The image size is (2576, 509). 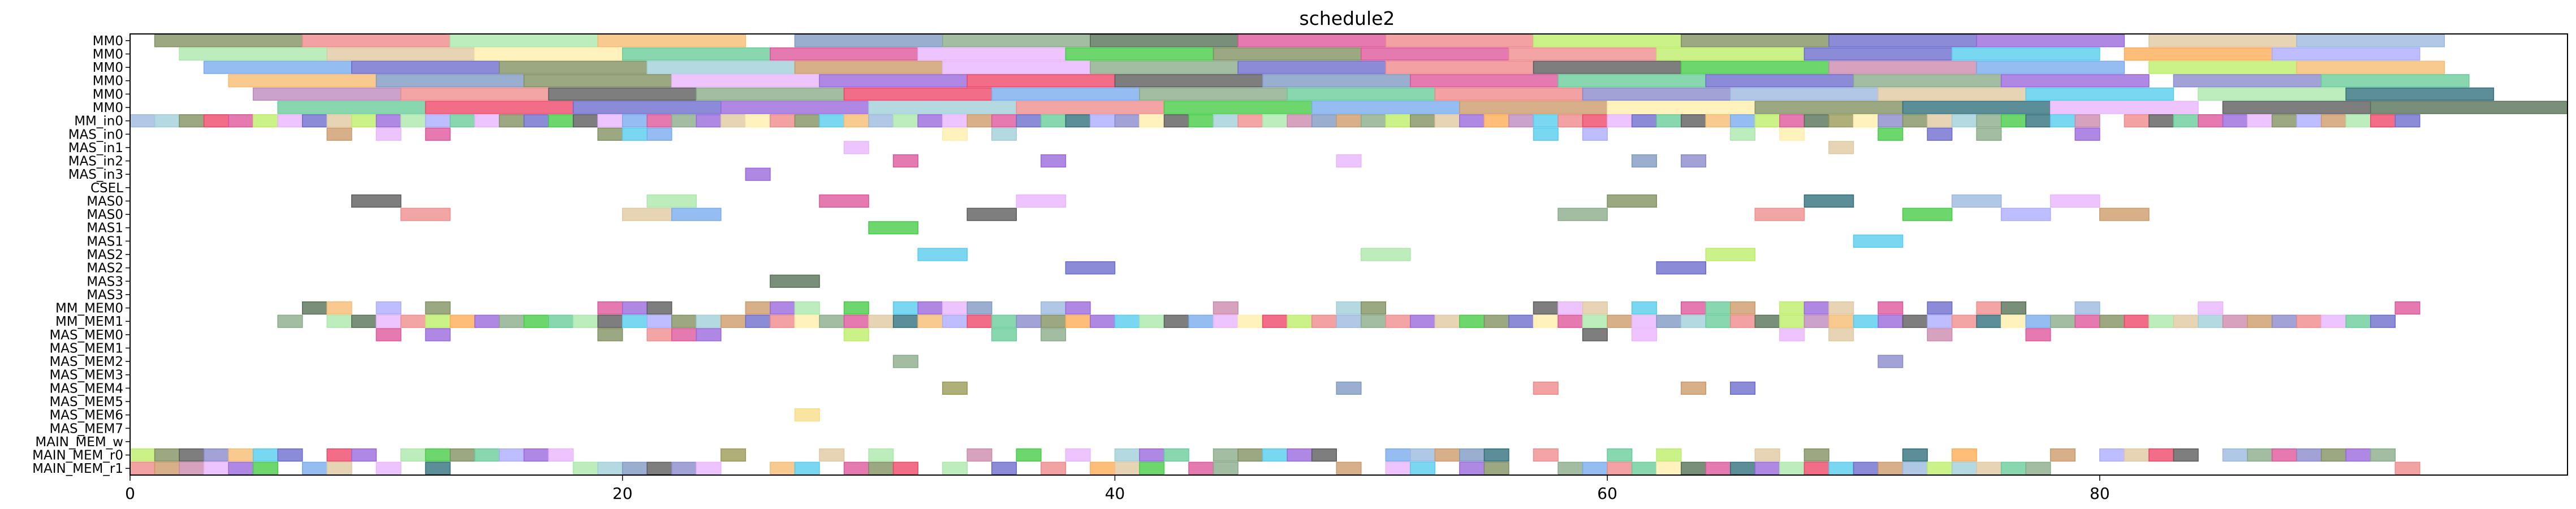 I want to click on y-tick-label: MM_in0, so click(x=98, y=121).